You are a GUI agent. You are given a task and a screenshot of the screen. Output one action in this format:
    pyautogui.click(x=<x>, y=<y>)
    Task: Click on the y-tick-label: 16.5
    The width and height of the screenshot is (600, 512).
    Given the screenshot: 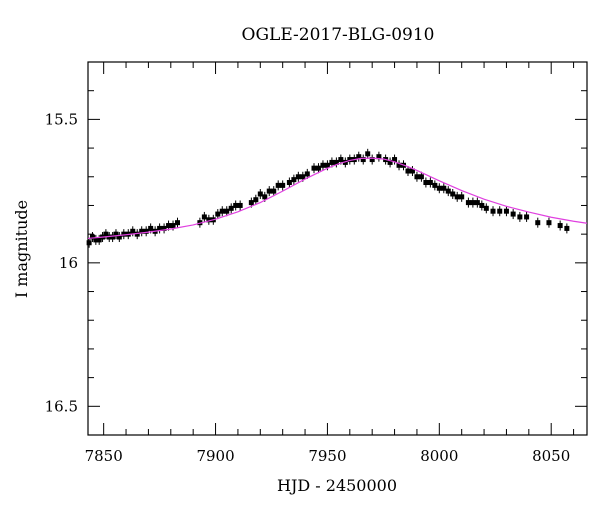 What is the action you would take?
    pyautogui.click(x=61, y=406)
    